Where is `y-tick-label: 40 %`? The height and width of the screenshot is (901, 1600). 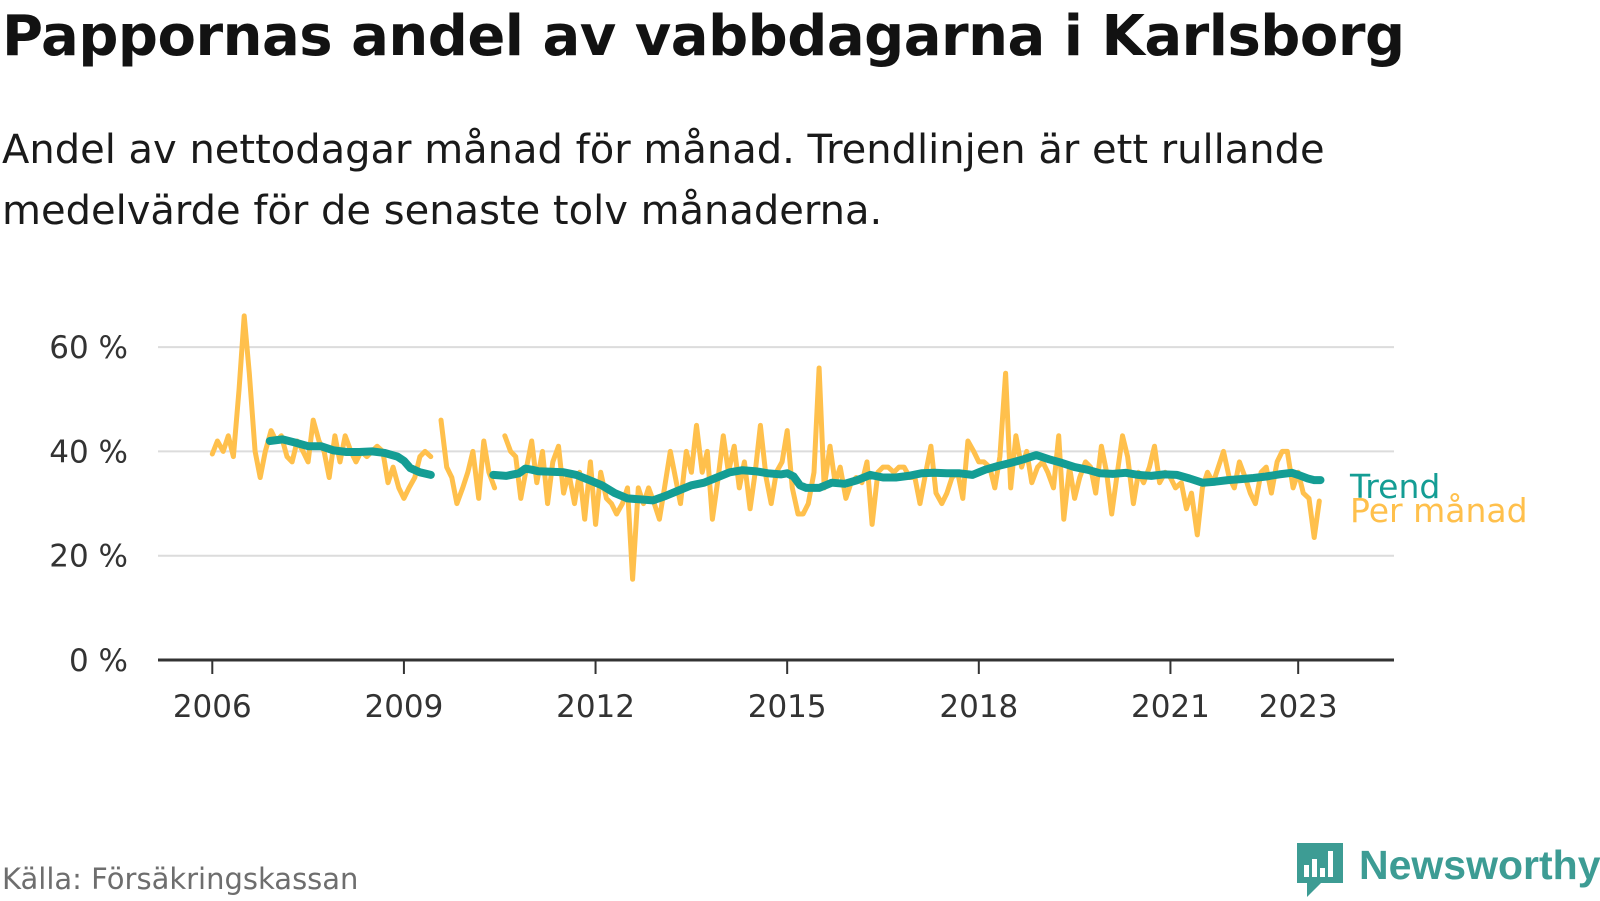 y-tick-label: 40 % is located at coordinates (88, 452).